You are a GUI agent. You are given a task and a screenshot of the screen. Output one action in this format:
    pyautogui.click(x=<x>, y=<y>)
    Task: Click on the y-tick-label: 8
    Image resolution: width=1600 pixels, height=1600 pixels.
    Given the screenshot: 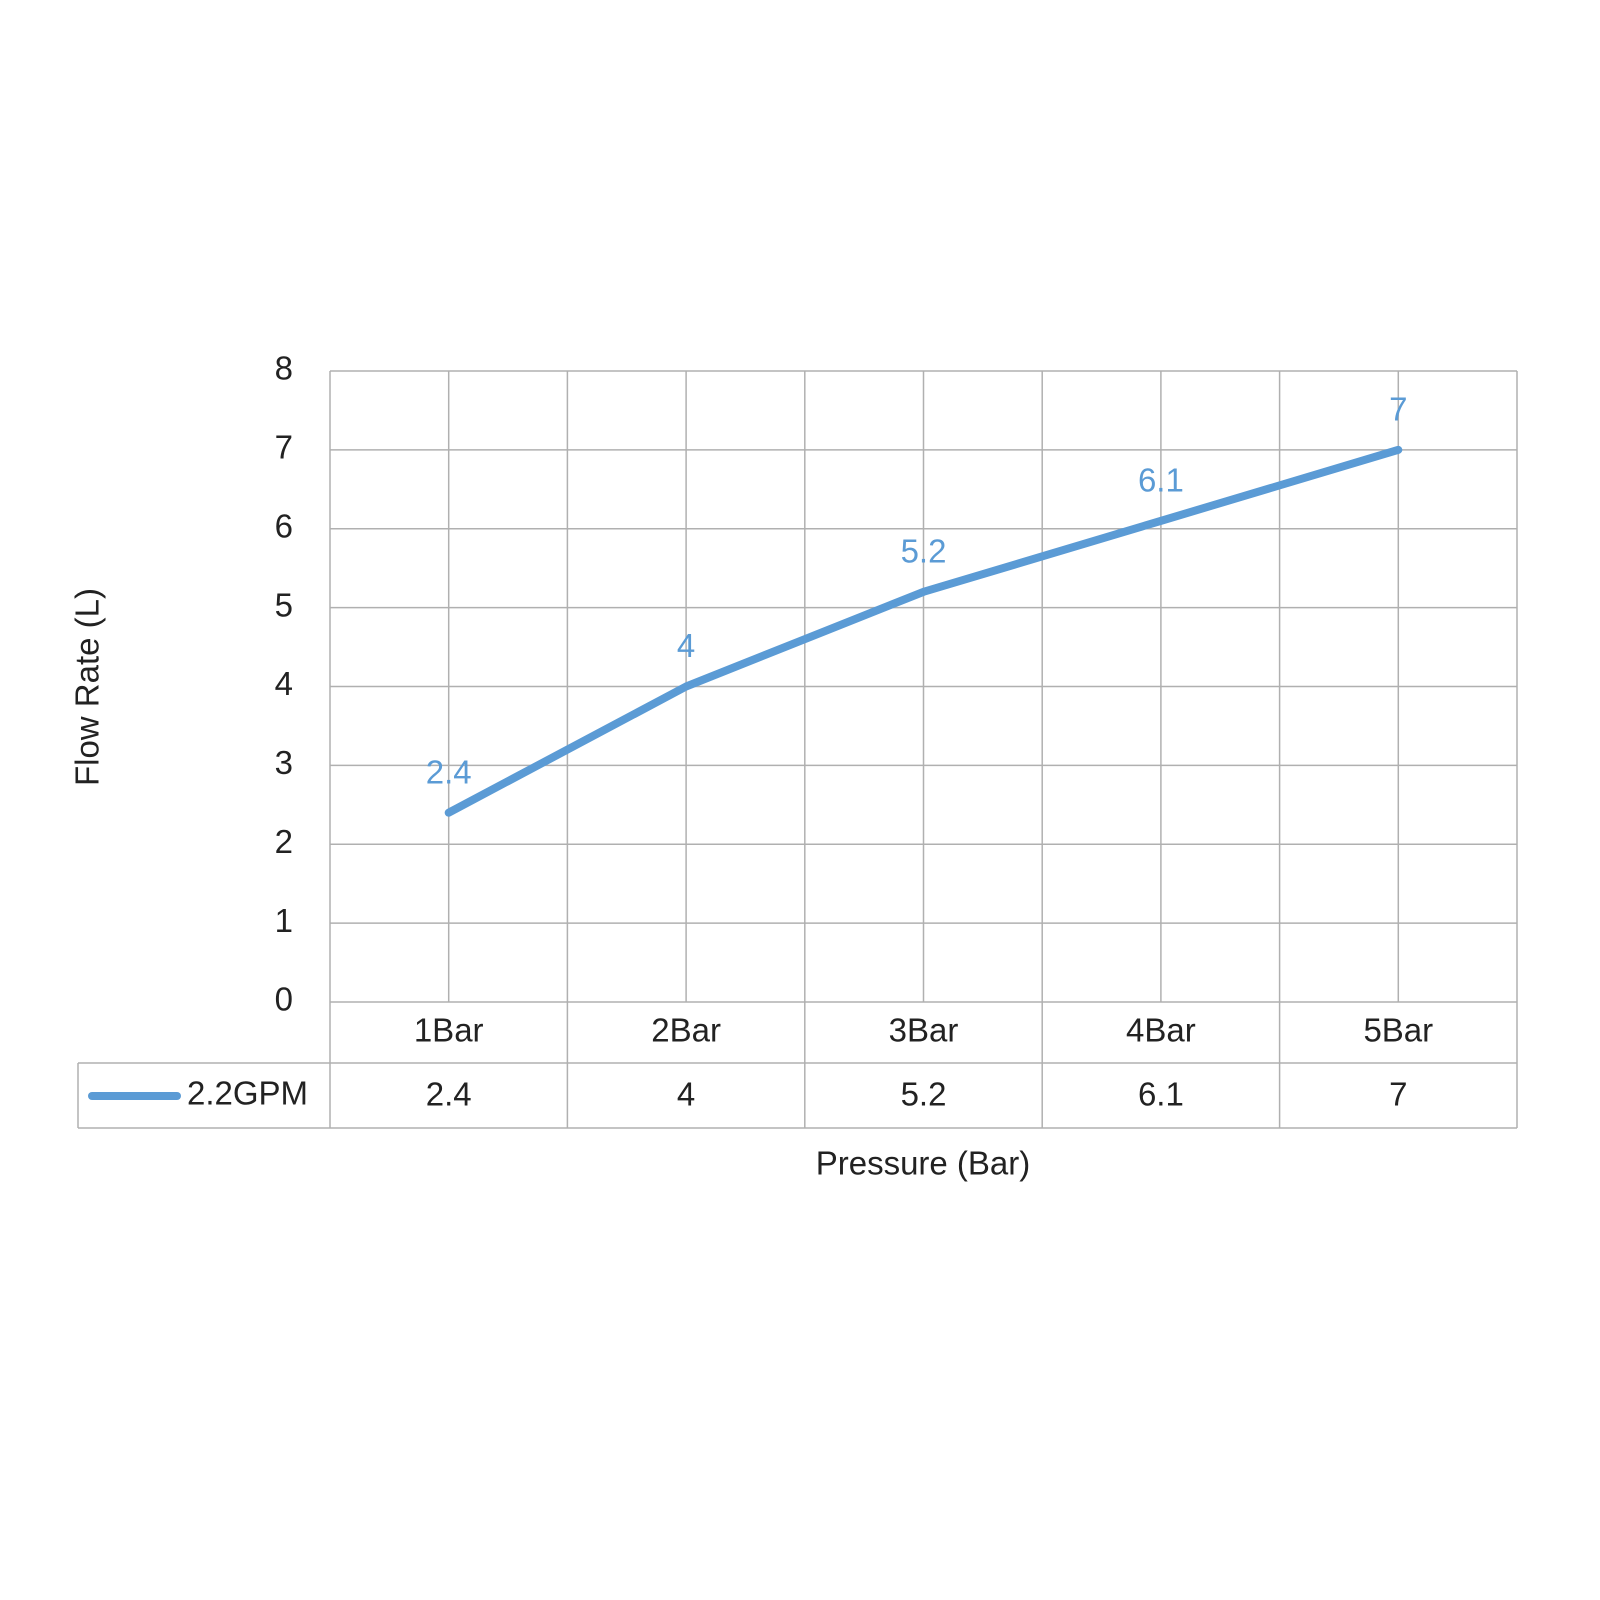 What is the action you would take?
    pyautogui.click(x=284, y=368)
    